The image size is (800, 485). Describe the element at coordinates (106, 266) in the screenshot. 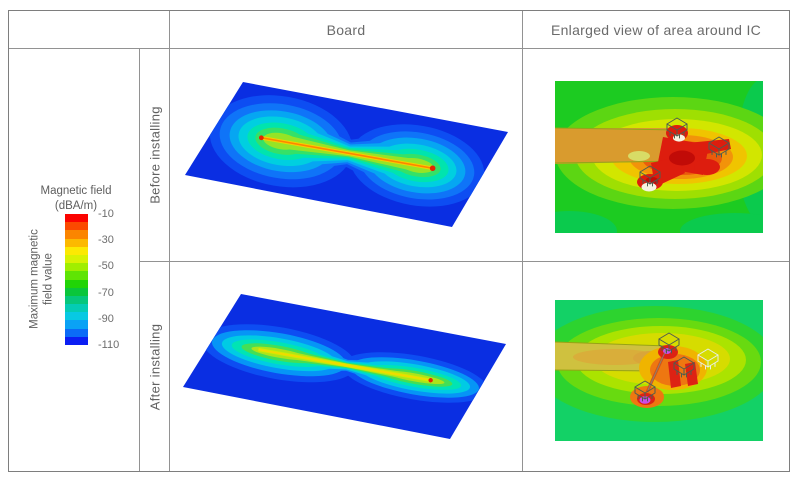

I see `legend-tick-label: -50` at that location.